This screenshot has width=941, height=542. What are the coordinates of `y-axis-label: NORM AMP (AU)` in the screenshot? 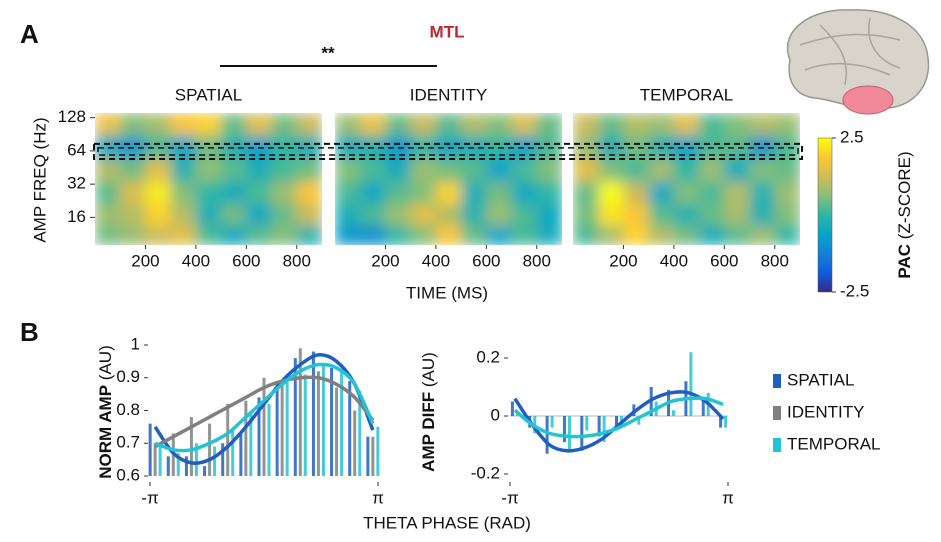 It's located at (105, 412).